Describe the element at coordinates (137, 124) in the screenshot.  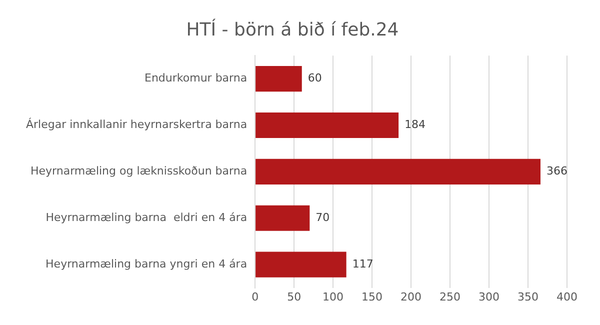
I see `y-tick-label: Árlegar innkallanir heyrnarskertra barna` at that location.